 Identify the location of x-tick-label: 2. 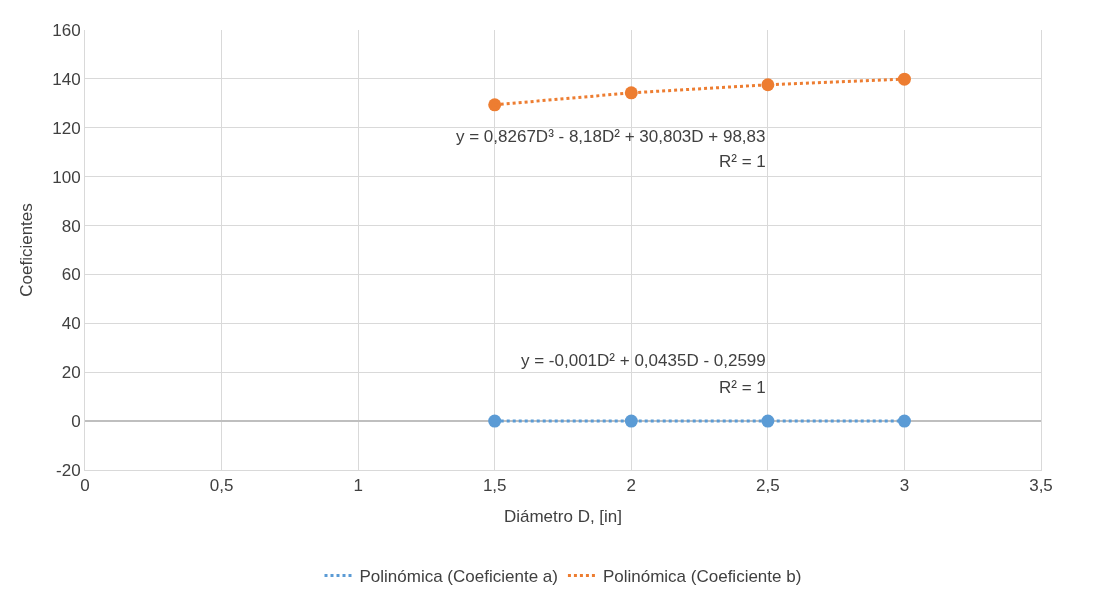
(631, 486).